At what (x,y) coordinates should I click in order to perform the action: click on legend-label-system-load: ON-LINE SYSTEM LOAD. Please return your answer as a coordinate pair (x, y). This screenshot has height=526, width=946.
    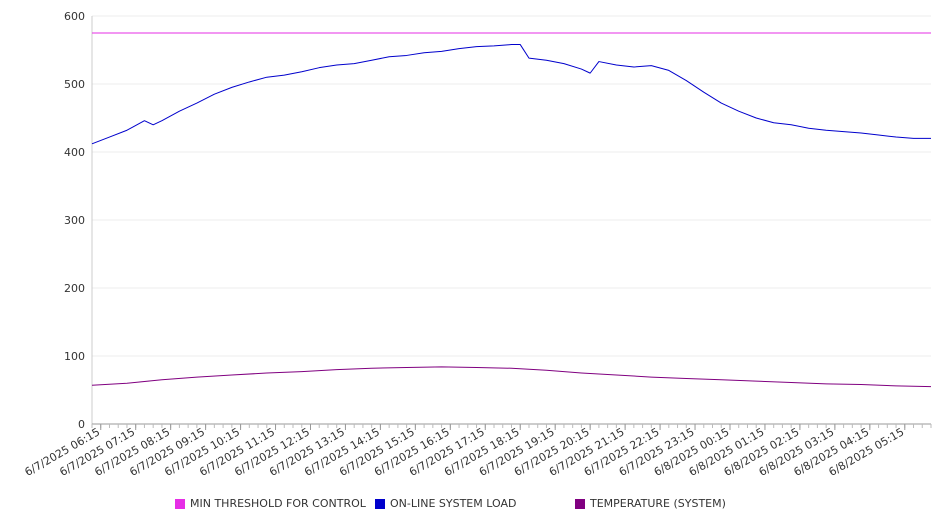
    Looking at the image, I should click on (453, 503).